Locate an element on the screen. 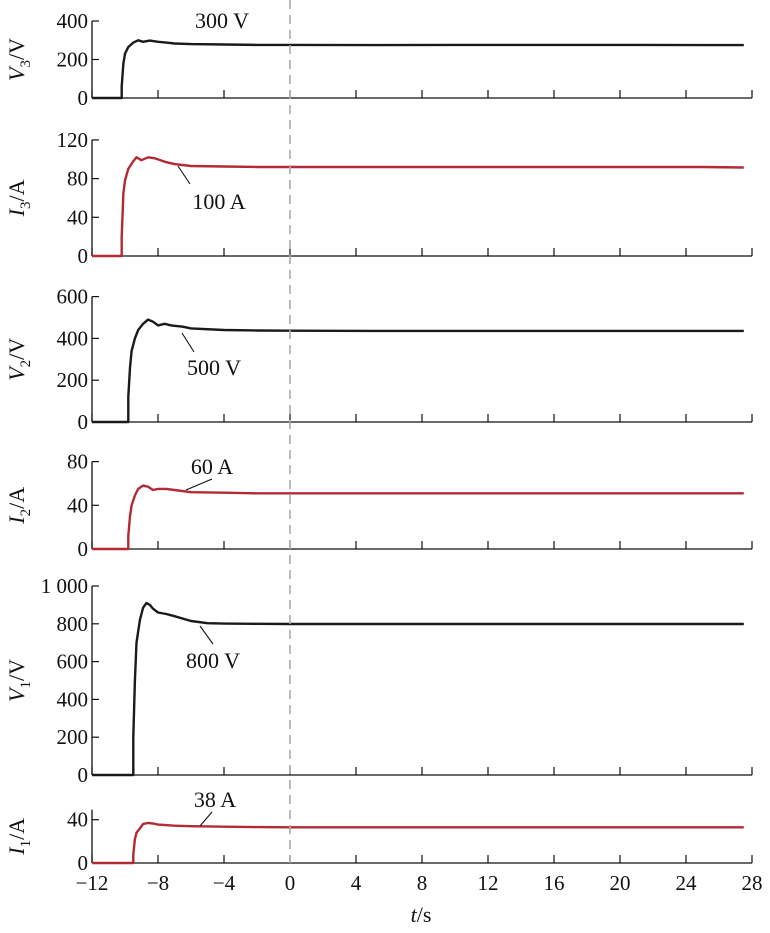 The width and height of the screenshot is (770, 933). annotation-label: 60 A is located at coordinates (212, 466).